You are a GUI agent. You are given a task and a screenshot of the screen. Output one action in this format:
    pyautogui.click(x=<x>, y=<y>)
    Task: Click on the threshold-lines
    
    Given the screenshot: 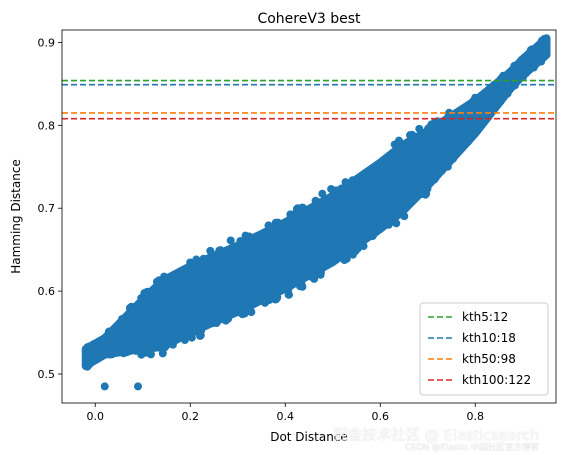 What is the action you would take?
    pyautogui.click(x=309, y=99)
    